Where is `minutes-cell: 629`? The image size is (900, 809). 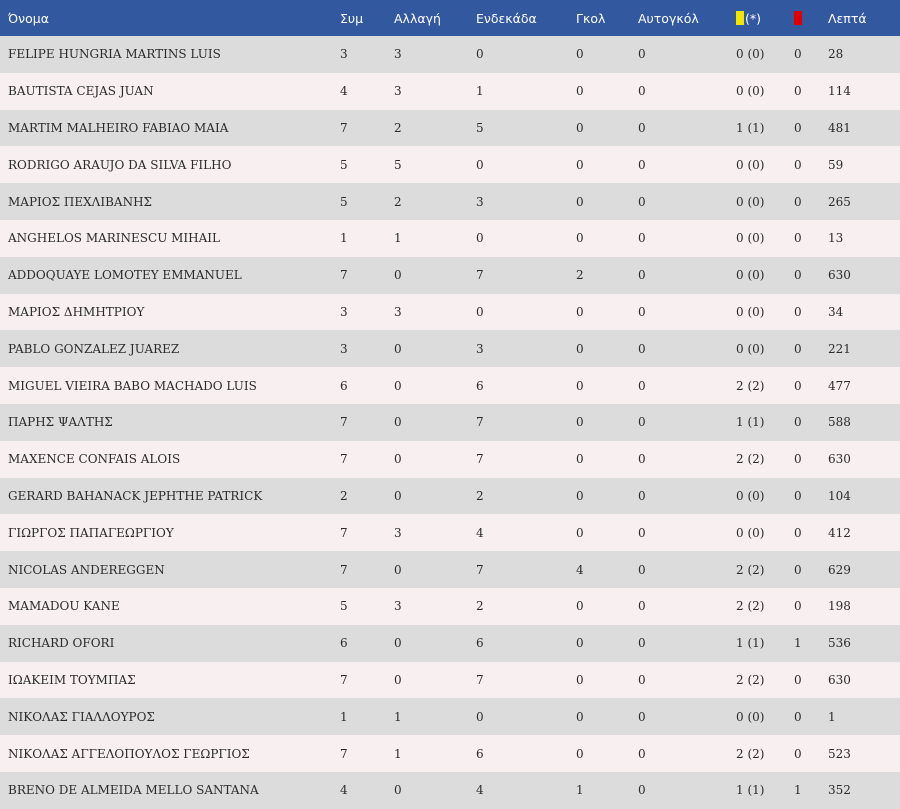
minutes-cell: 629 is located at coordinates (839, 569).